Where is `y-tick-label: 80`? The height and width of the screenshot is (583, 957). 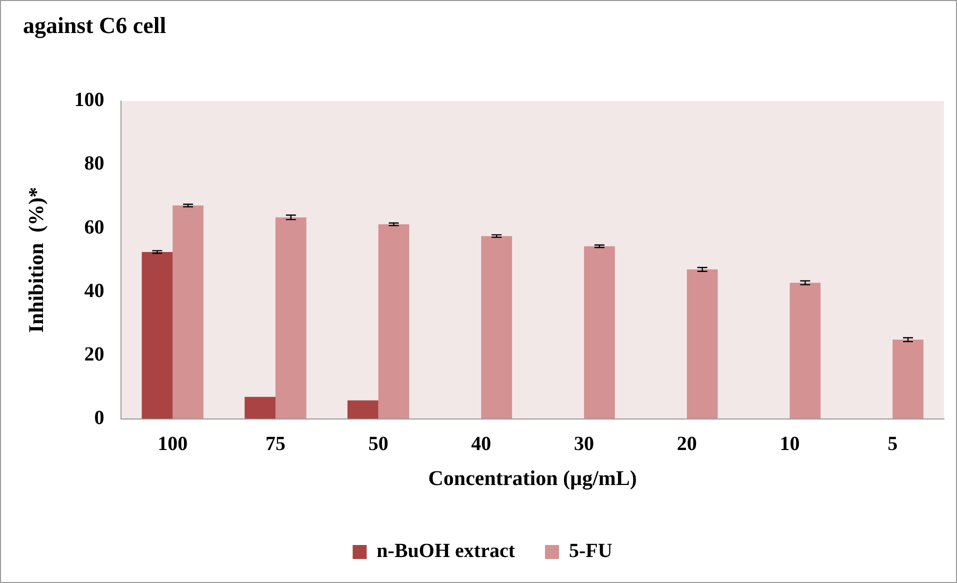 y-tick-label: 80 is located at coordinates (94, 163).